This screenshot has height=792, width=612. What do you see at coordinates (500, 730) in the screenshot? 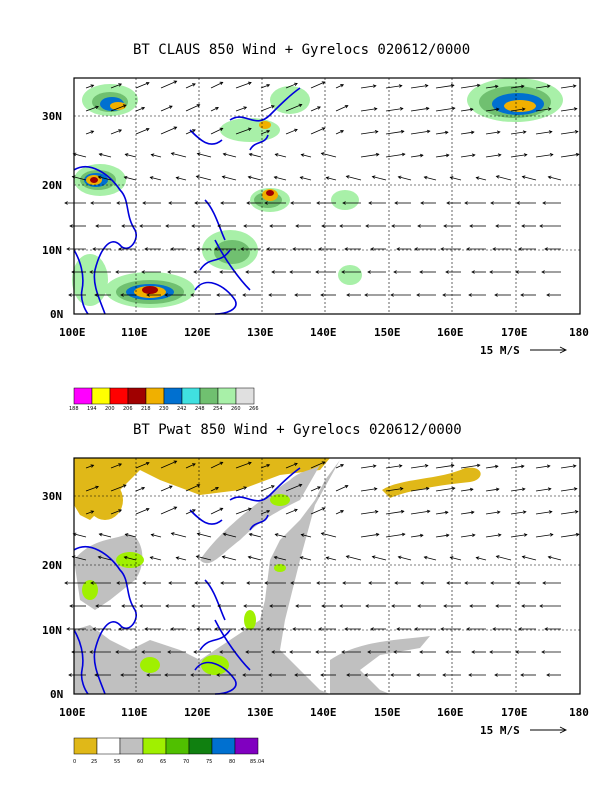
I see `panel2-ref-vector-label: 15 M/S` at bounding box center [500, 730].